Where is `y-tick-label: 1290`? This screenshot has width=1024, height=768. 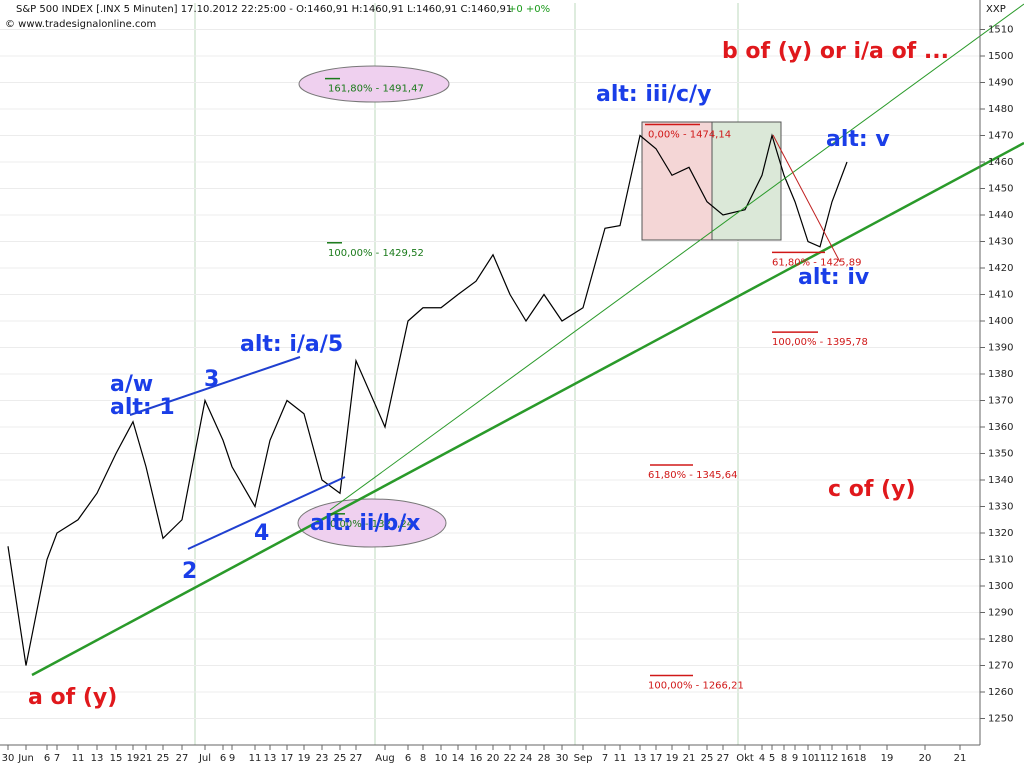 y-tick-label: 1290 is located at coordinates (1000, 613).